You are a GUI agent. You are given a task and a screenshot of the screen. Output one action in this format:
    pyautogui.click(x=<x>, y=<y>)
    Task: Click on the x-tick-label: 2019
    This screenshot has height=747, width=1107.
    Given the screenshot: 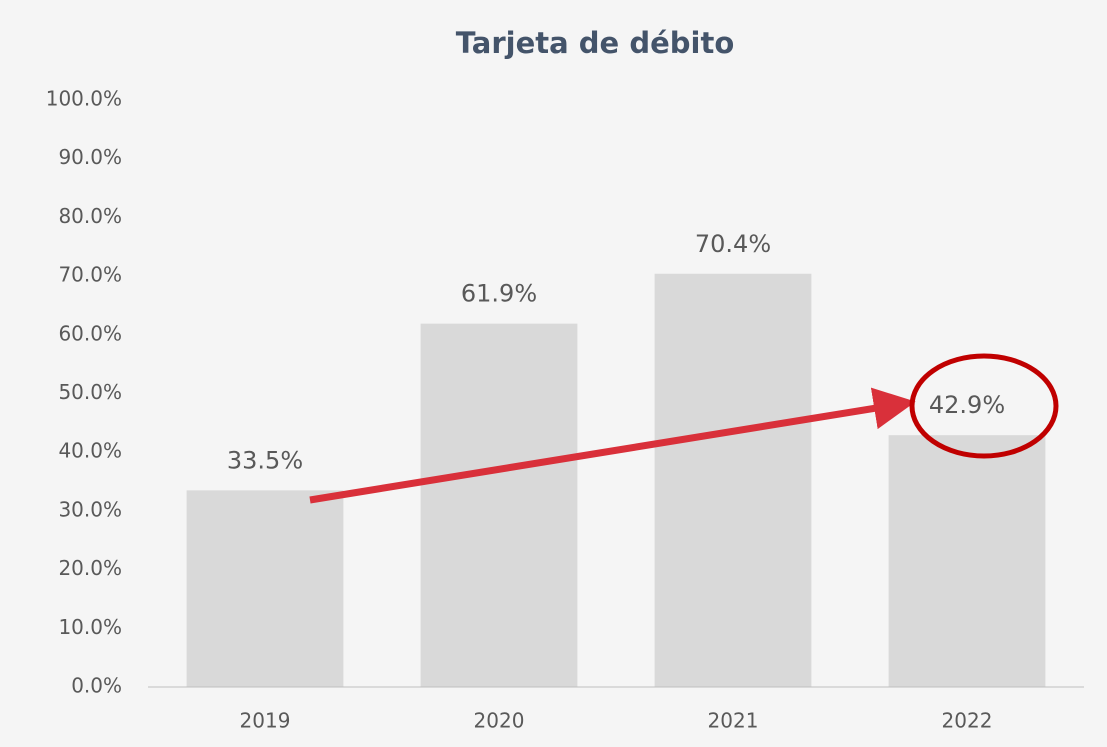 What is the action you would take?
    pyautogui.click(x=265, y=721)
    